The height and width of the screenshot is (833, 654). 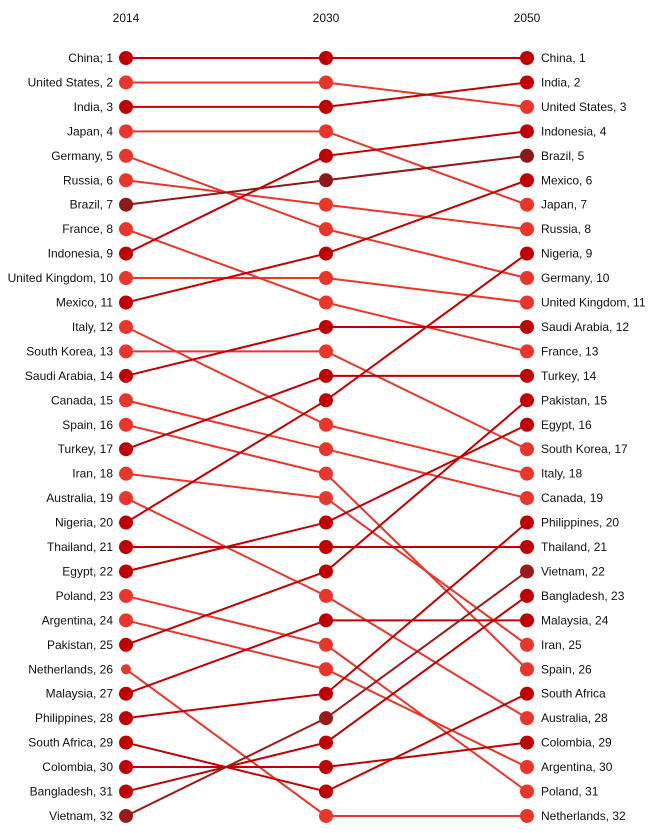 I want to click on dot-bangladesh-2014, so click(x=126, y=791).